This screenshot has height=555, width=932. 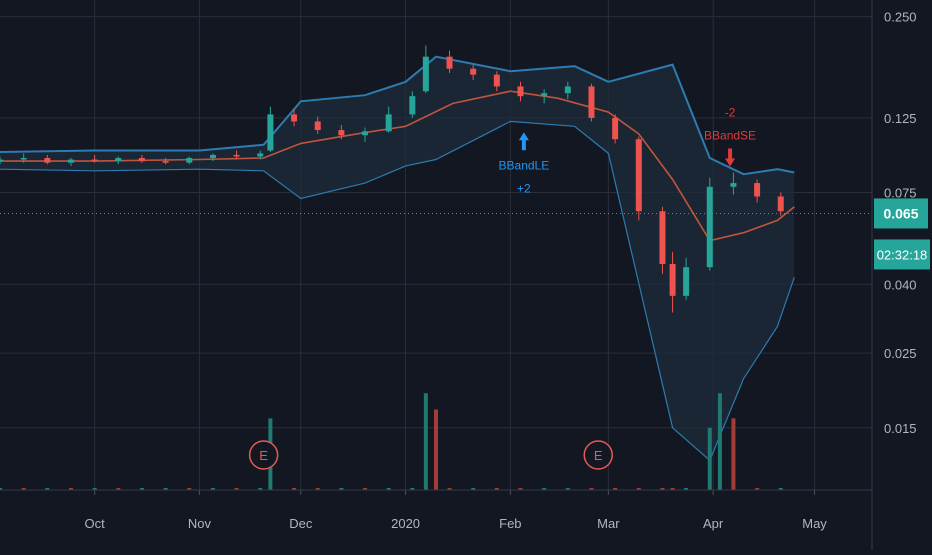 What do you see at coordinates (263, 455) in the screenshot?
I see `earnings-marker` at bounding box center [263, 455].